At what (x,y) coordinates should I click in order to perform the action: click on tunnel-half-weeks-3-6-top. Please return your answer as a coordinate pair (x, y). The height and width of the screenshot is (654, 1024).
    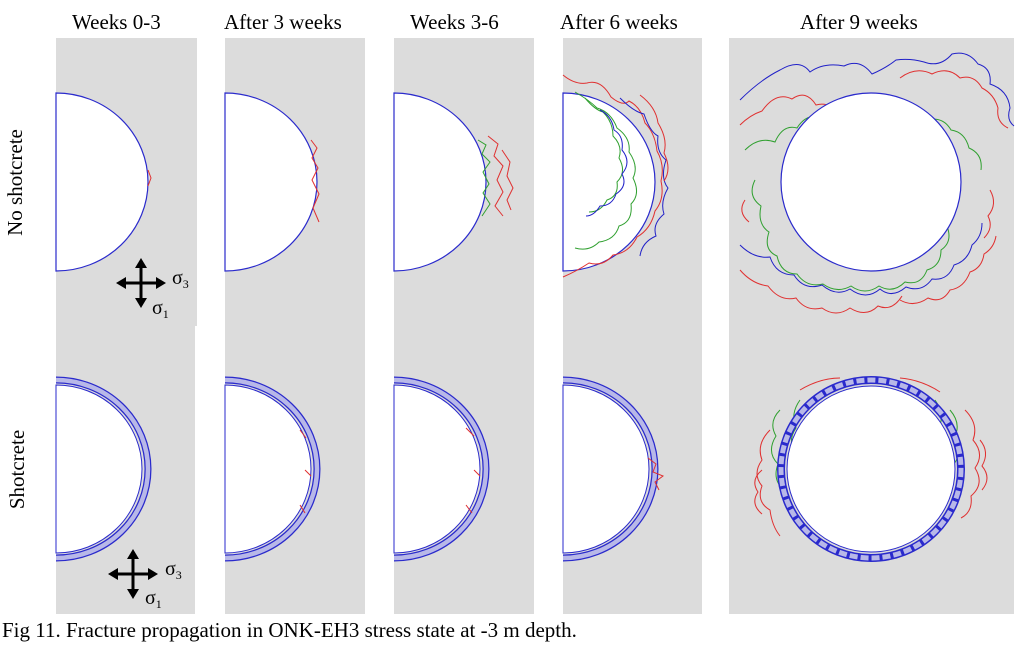
    Looking at the image, I should click on (453, 182).